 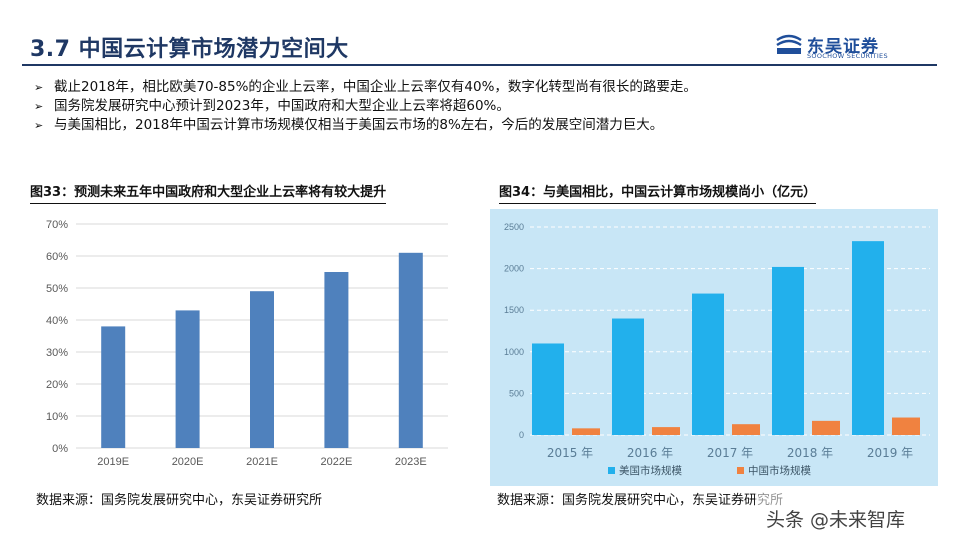 I want to click on legend-label: 中国市场规模, so click(x=779, y=470).